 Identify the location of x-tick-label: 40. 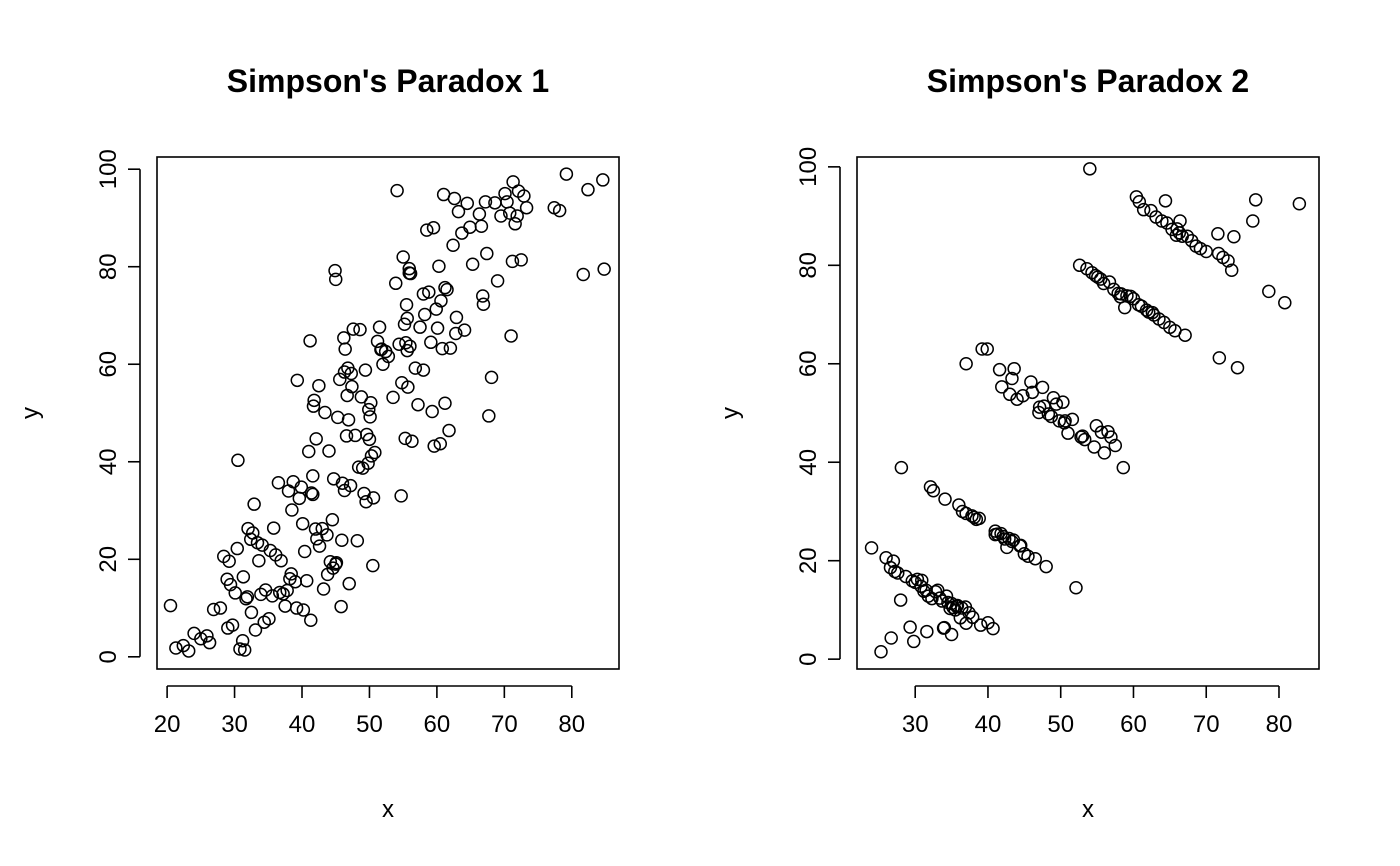
(302, 724).